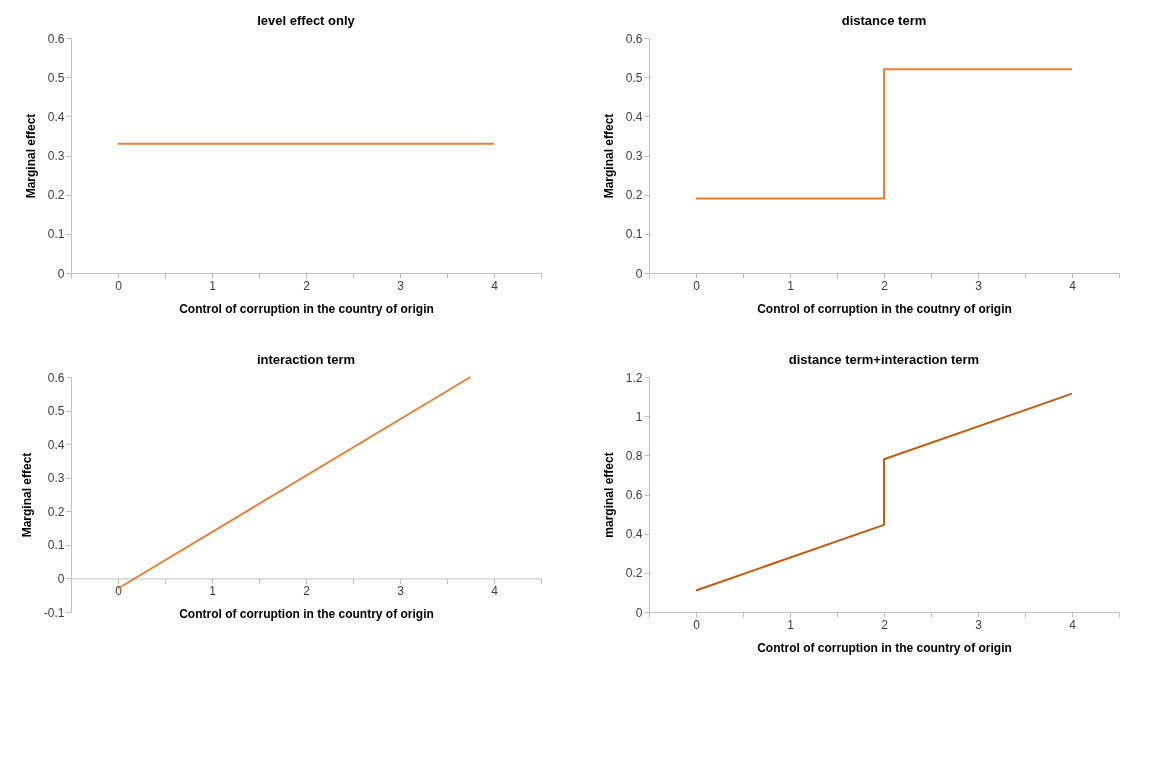 This screenshot has width=1174, height=758. What do you see at coordinates (608, 495) in the screenshot?
I see `y-axis-title: marginal effect` at bounding box center [608, 495].